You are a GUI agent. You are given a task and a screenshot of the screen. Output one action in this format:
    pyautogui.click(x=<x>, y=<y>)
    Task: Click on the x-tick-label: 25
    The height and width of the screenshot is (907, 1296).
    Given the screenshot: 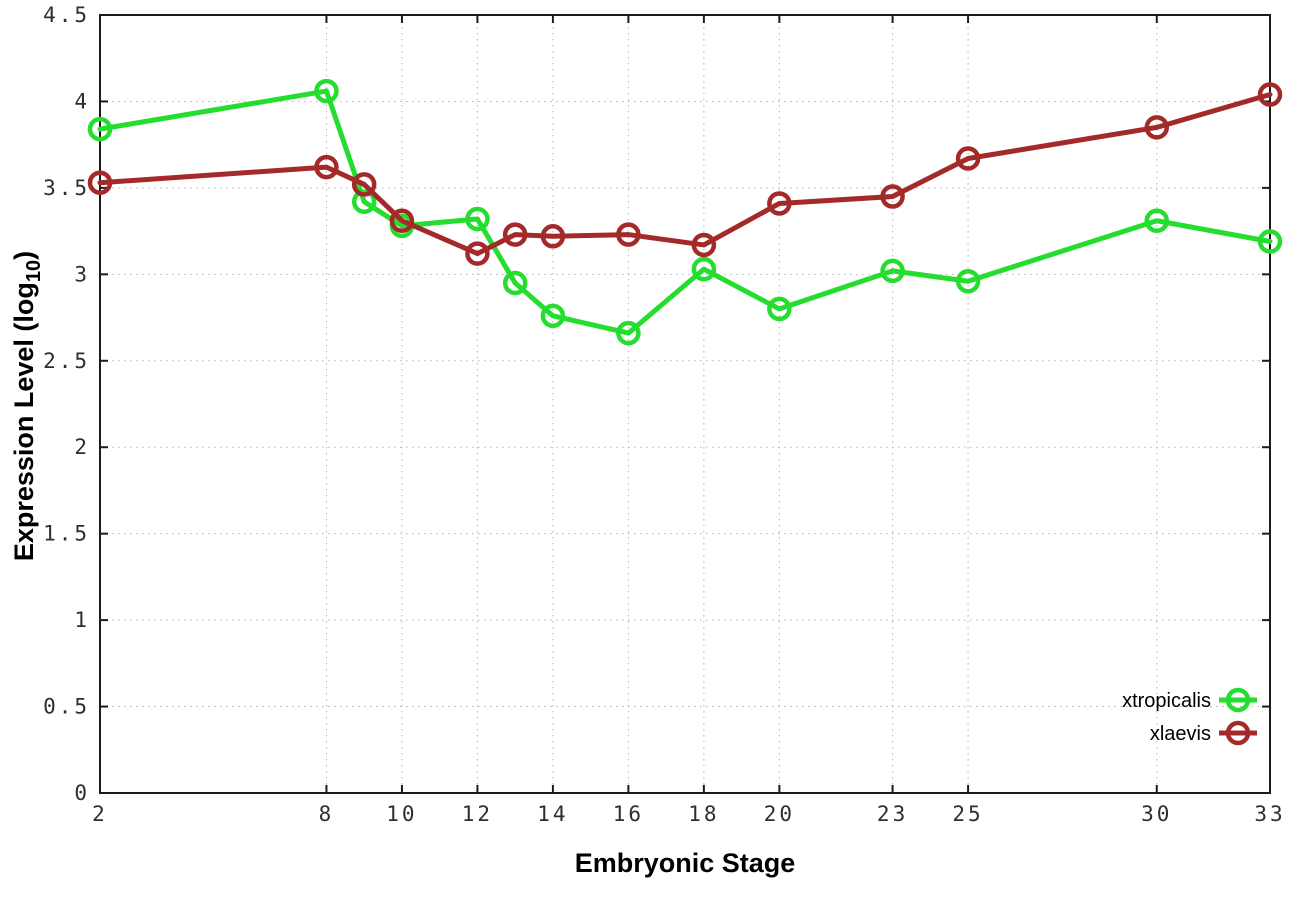 What is the action you would take?
    pyautogui.click(x=967, y=814)
    